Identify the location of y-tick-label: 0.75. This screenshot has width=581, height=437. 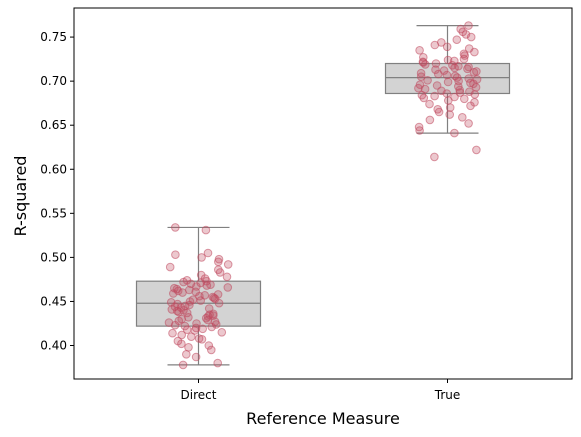
(53, 37).